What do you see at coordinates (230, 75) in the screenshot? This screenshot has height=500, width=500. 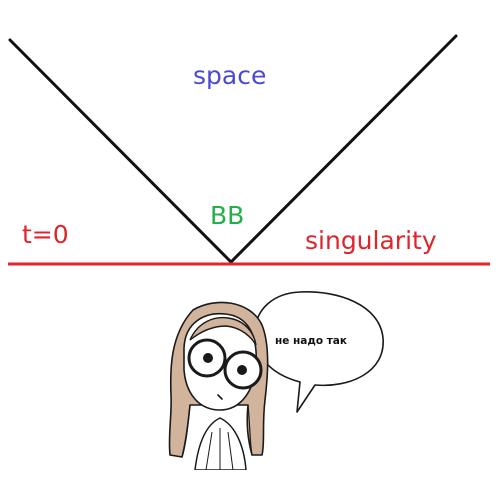 I see `space-label: space` at bounding box center [230, 75].